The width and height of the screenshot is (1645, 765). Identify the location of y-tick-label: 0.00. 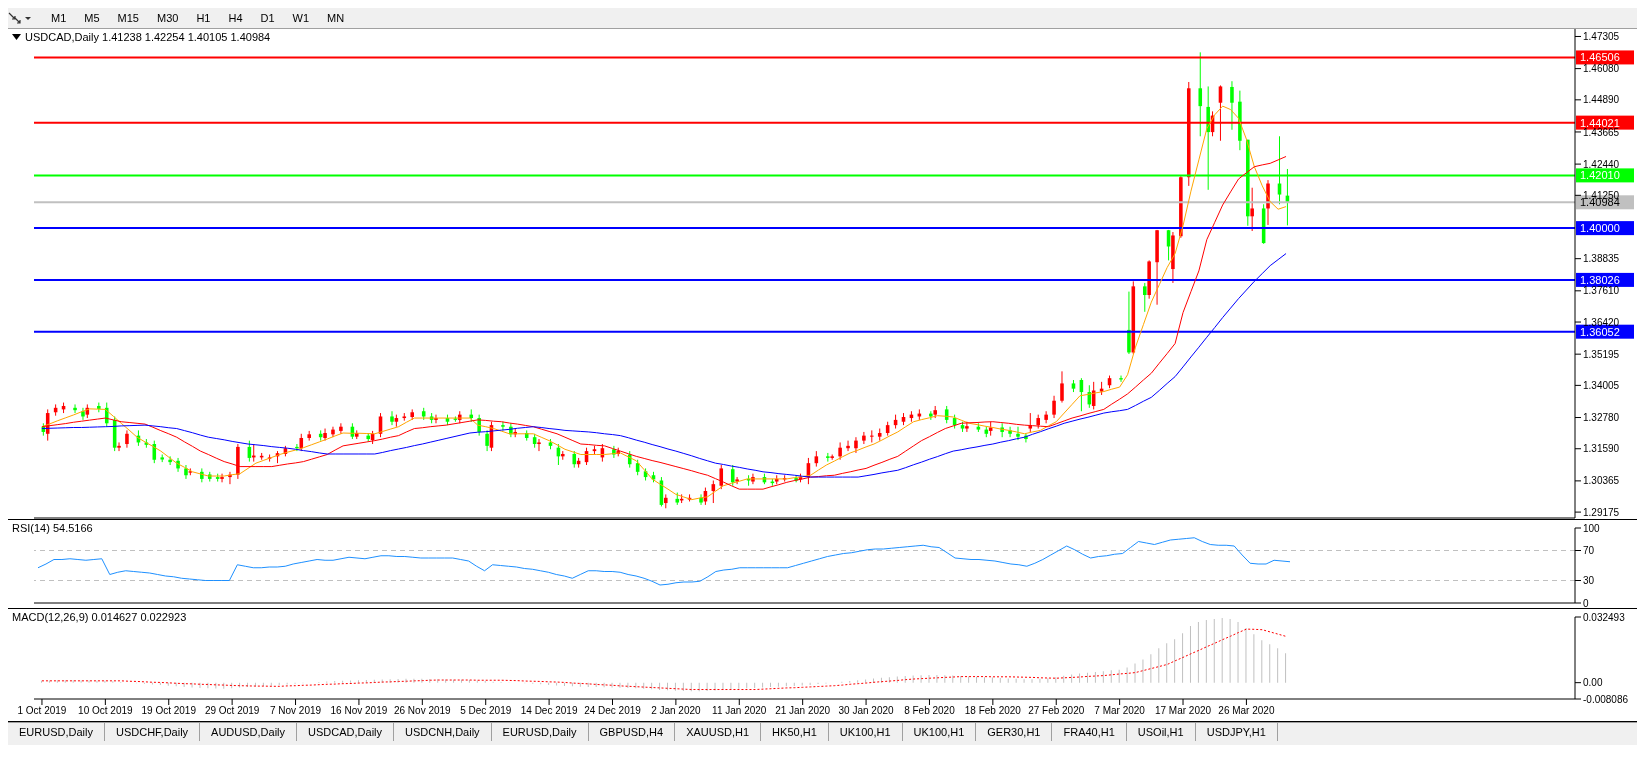
(1593, 683).